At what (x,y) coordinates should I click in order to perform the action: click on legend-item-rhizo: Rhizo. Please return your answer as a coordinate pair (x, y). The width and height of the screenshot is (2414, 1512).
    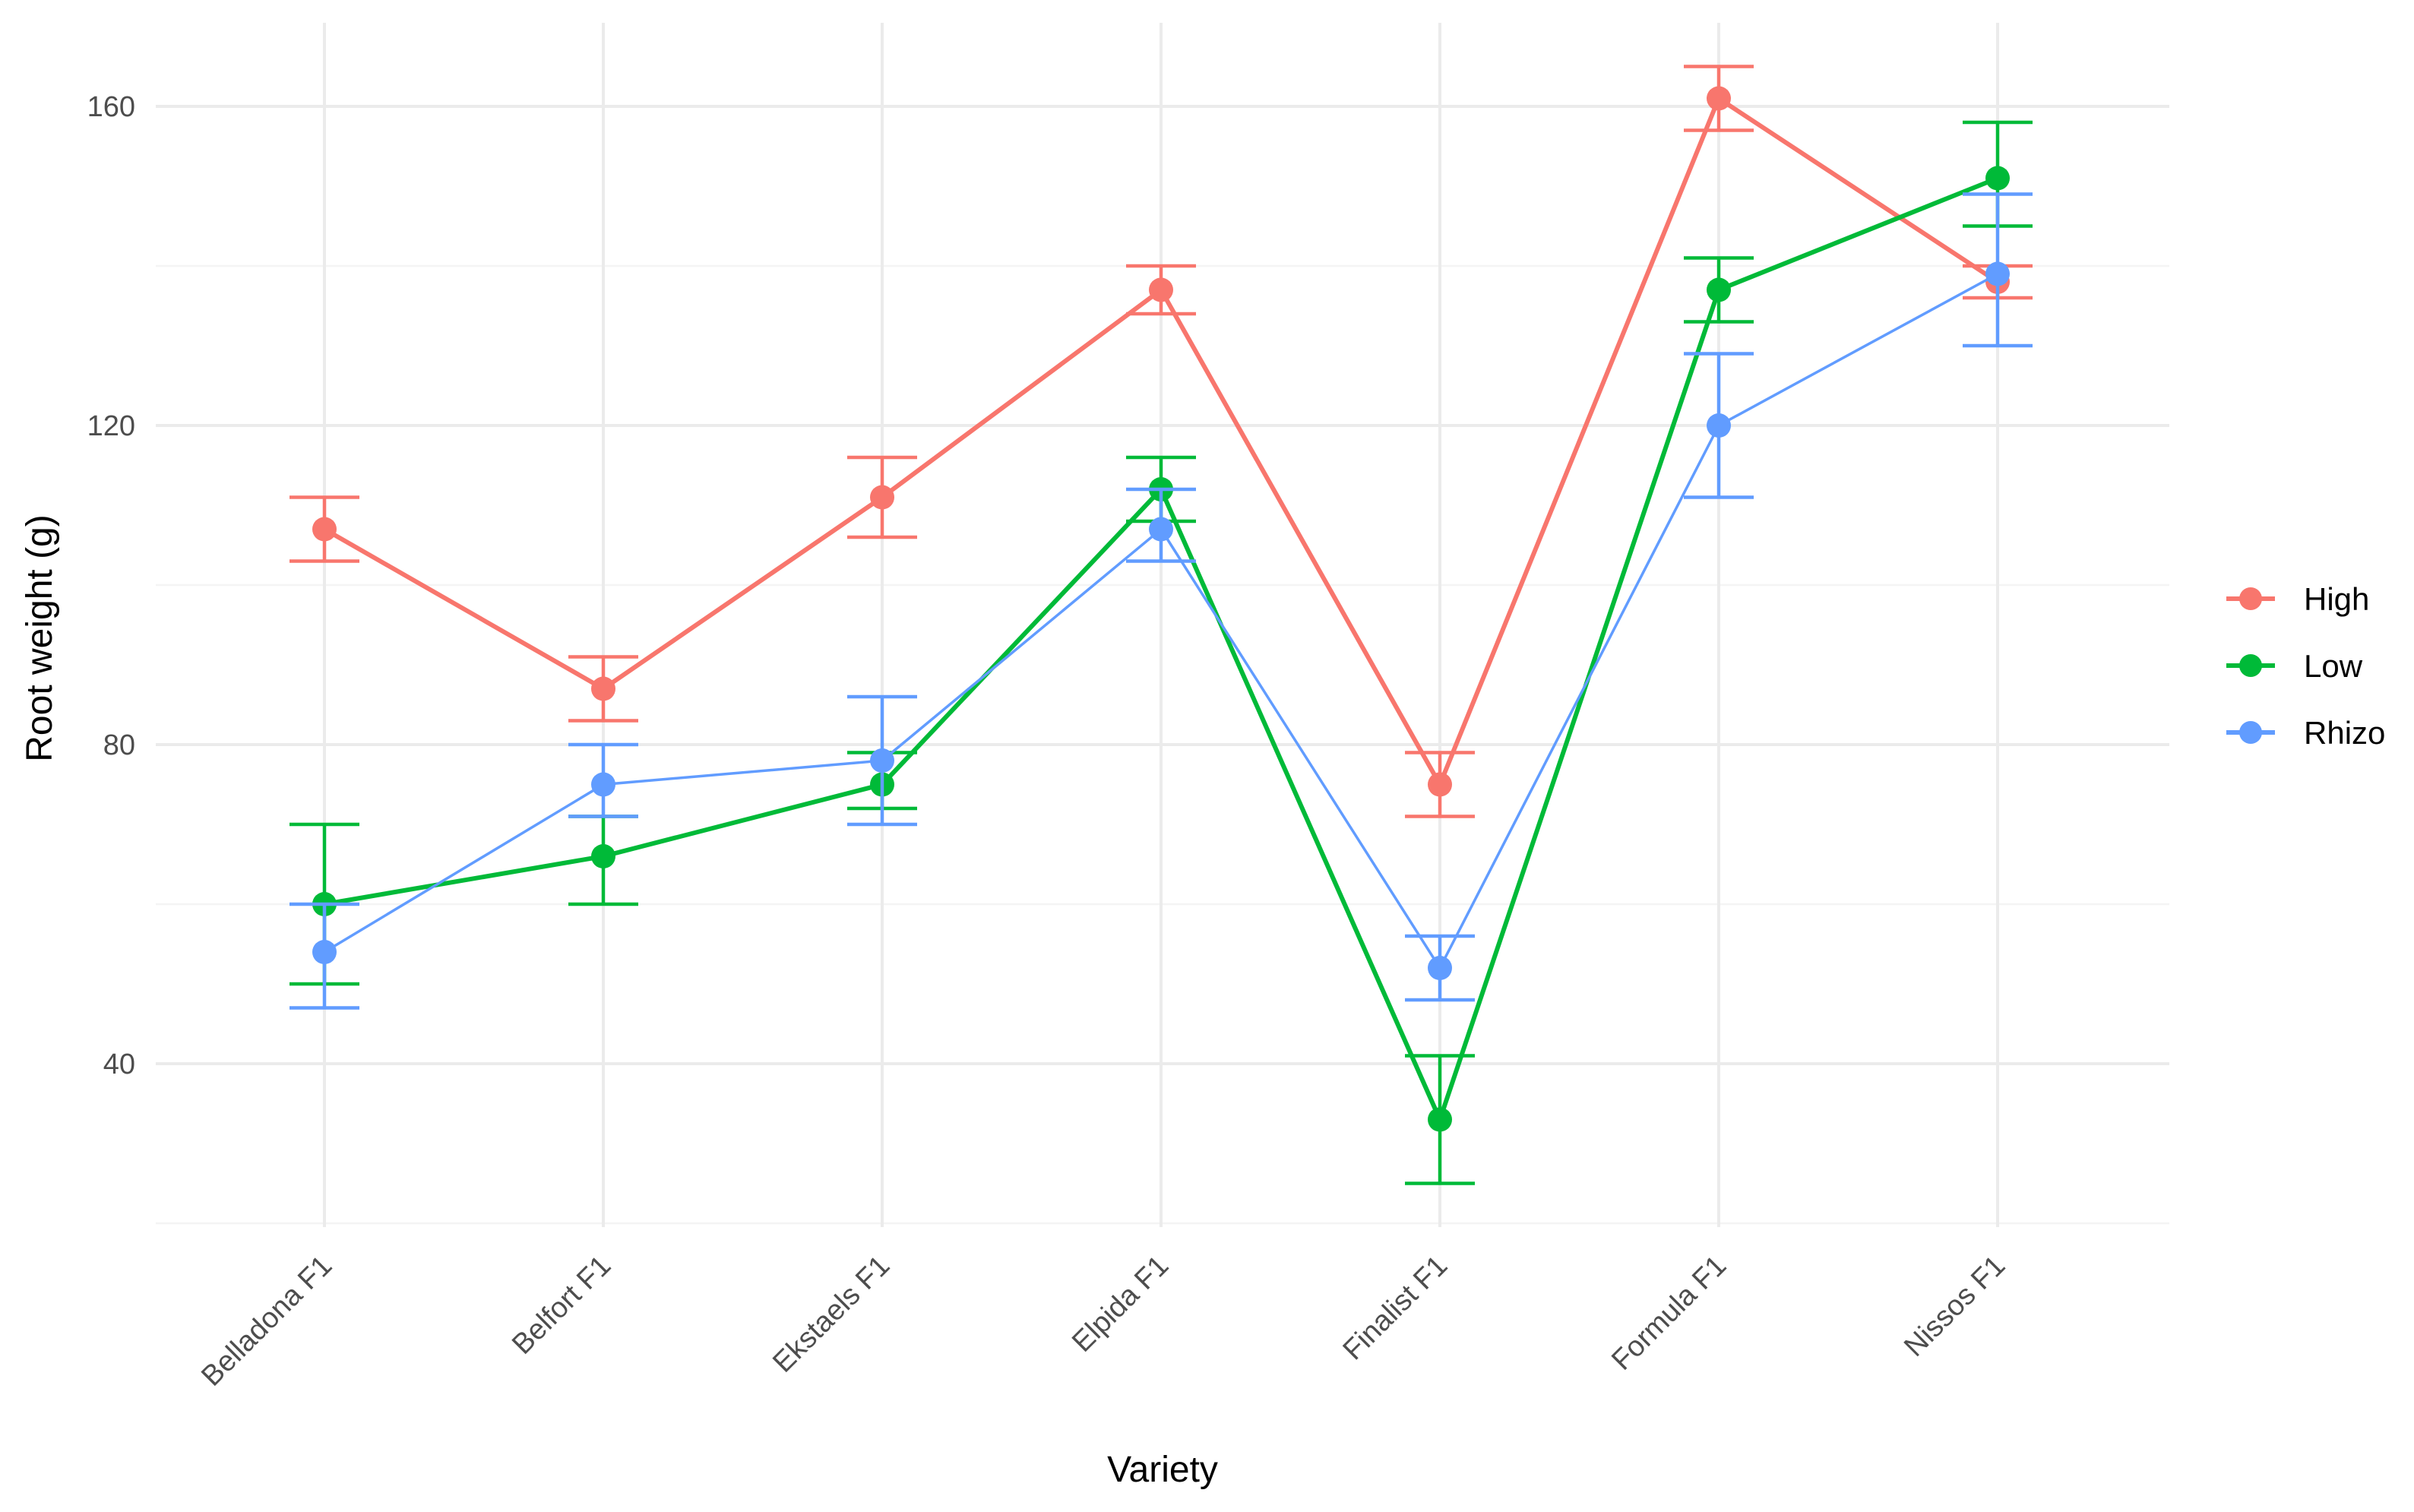
    Looking at the image, I should click on (2305, 733).